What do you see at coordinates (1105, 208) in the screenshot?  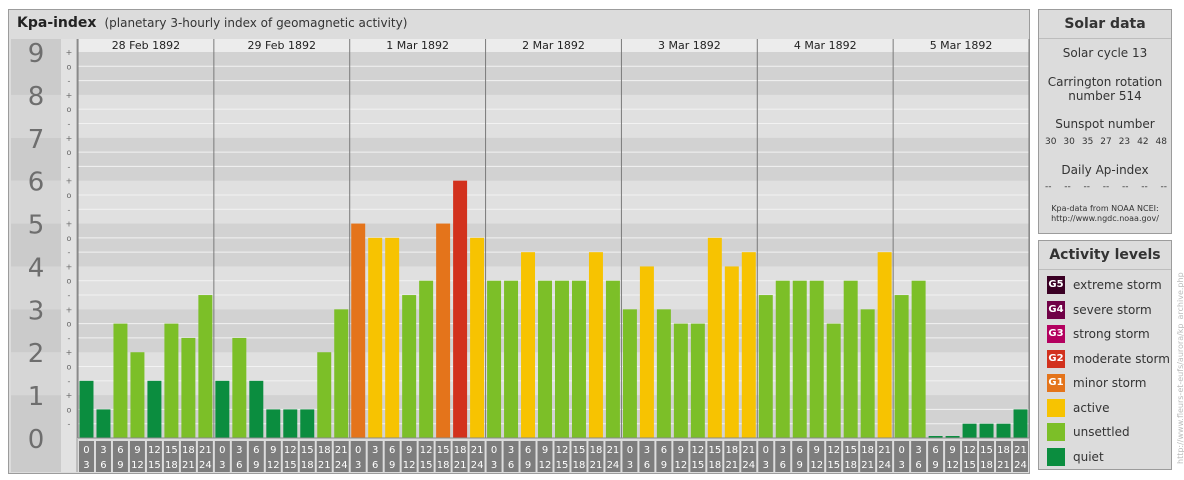 I see `credit-source: Kpa-data from NOAA NCEI:` at bounding box center [1105, 208].